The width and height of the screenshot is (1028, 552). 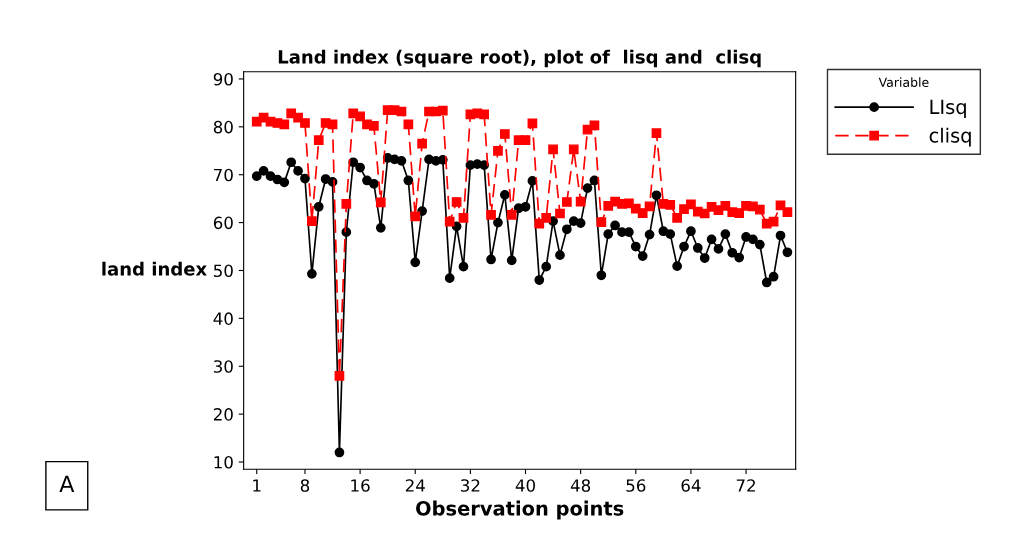 I want to click on x-axis-title: Observation points, so click(x=520, y=510).